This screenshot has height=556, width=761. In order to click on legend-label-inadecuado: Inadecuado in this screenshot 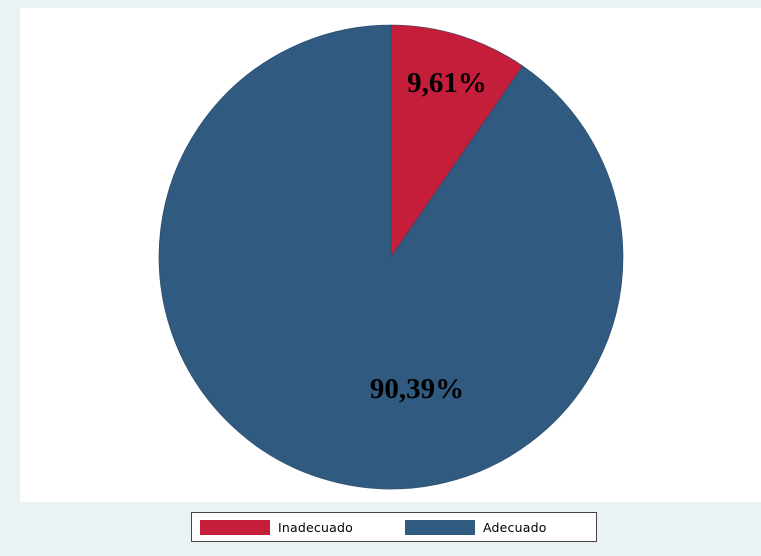, I will do `click(315, 527)`.